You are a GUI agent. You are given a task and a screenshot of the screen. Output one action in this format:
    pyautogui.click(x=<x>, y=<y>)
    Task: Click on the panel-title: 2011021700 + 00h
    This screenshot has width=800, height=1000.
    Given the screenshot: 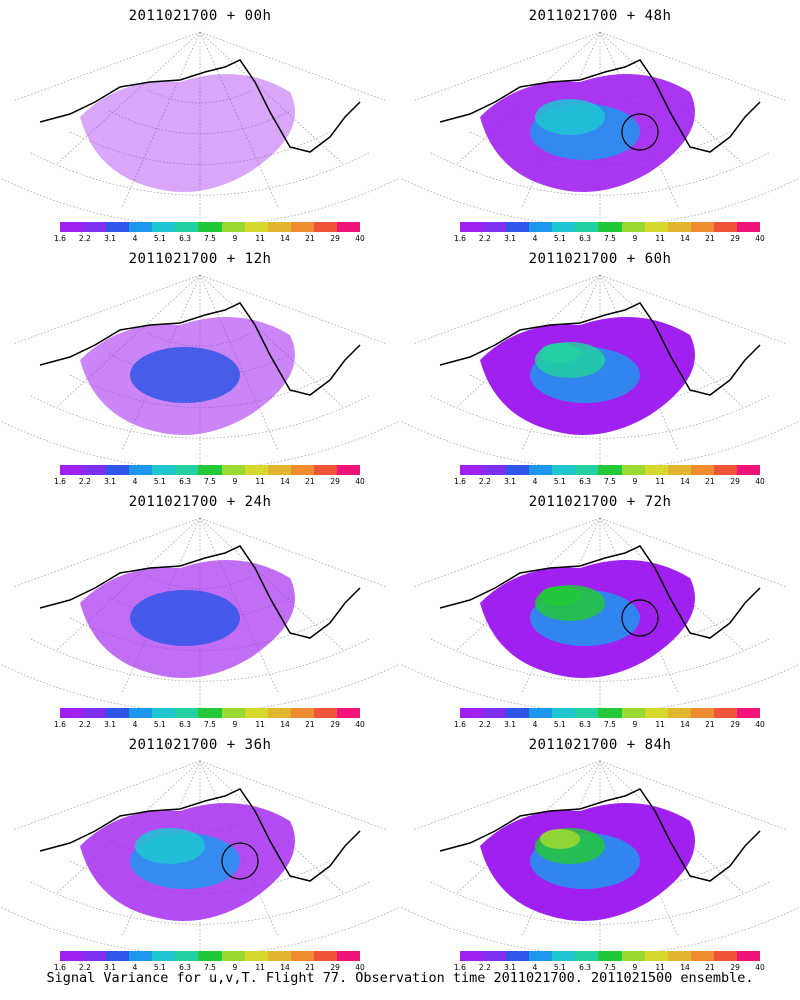 What is the action you would take?
    pyautogui.click(x=200, y=16)
    